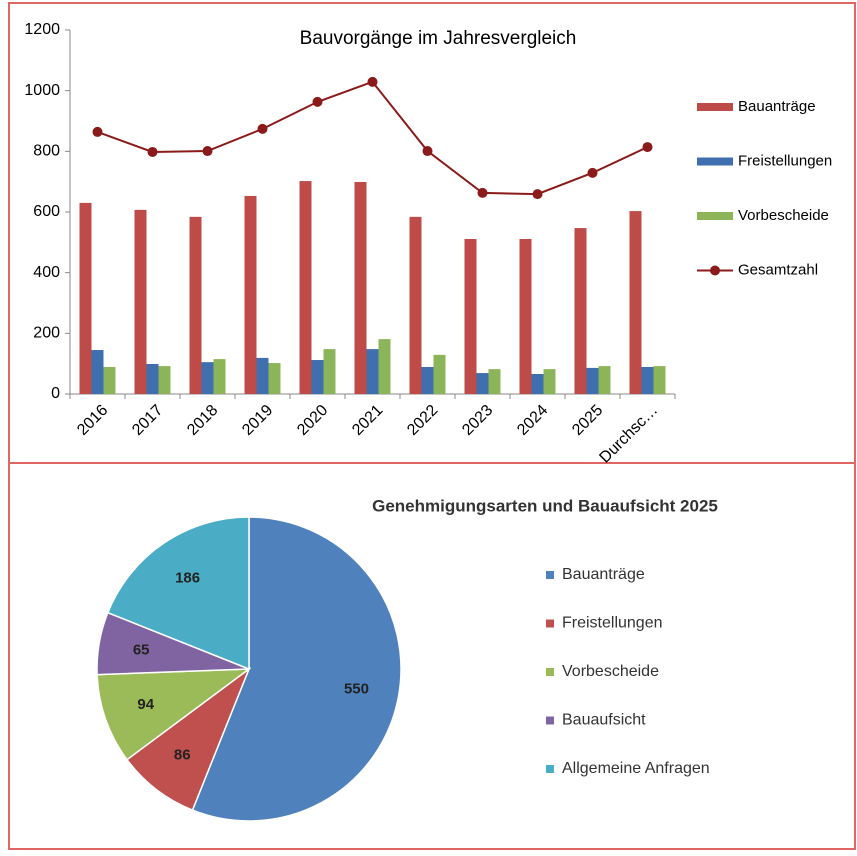 Image resolution: width=857 pixels, height=856 pixels. Describe the element at coordinates (46, 211) in the screenshot. I see `y-tick-label: 600` at that location.